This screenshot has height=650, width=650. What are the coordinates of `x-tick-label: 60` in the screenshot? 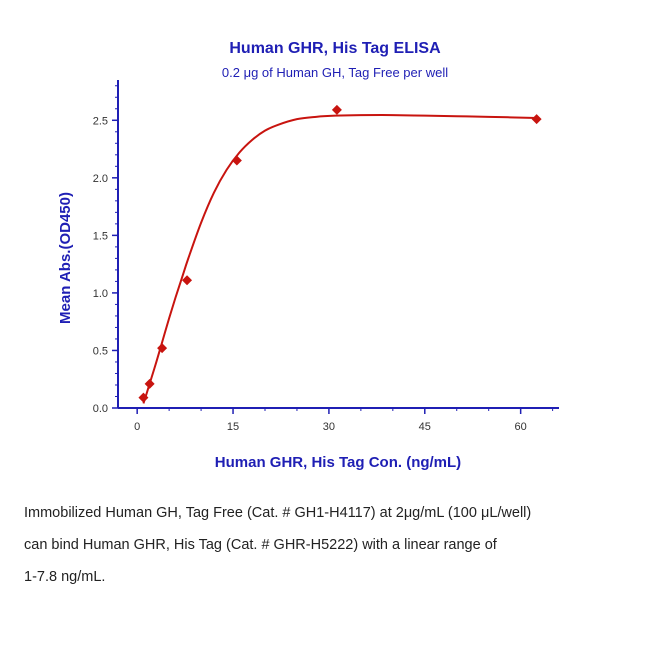 It's located at (521, 427).